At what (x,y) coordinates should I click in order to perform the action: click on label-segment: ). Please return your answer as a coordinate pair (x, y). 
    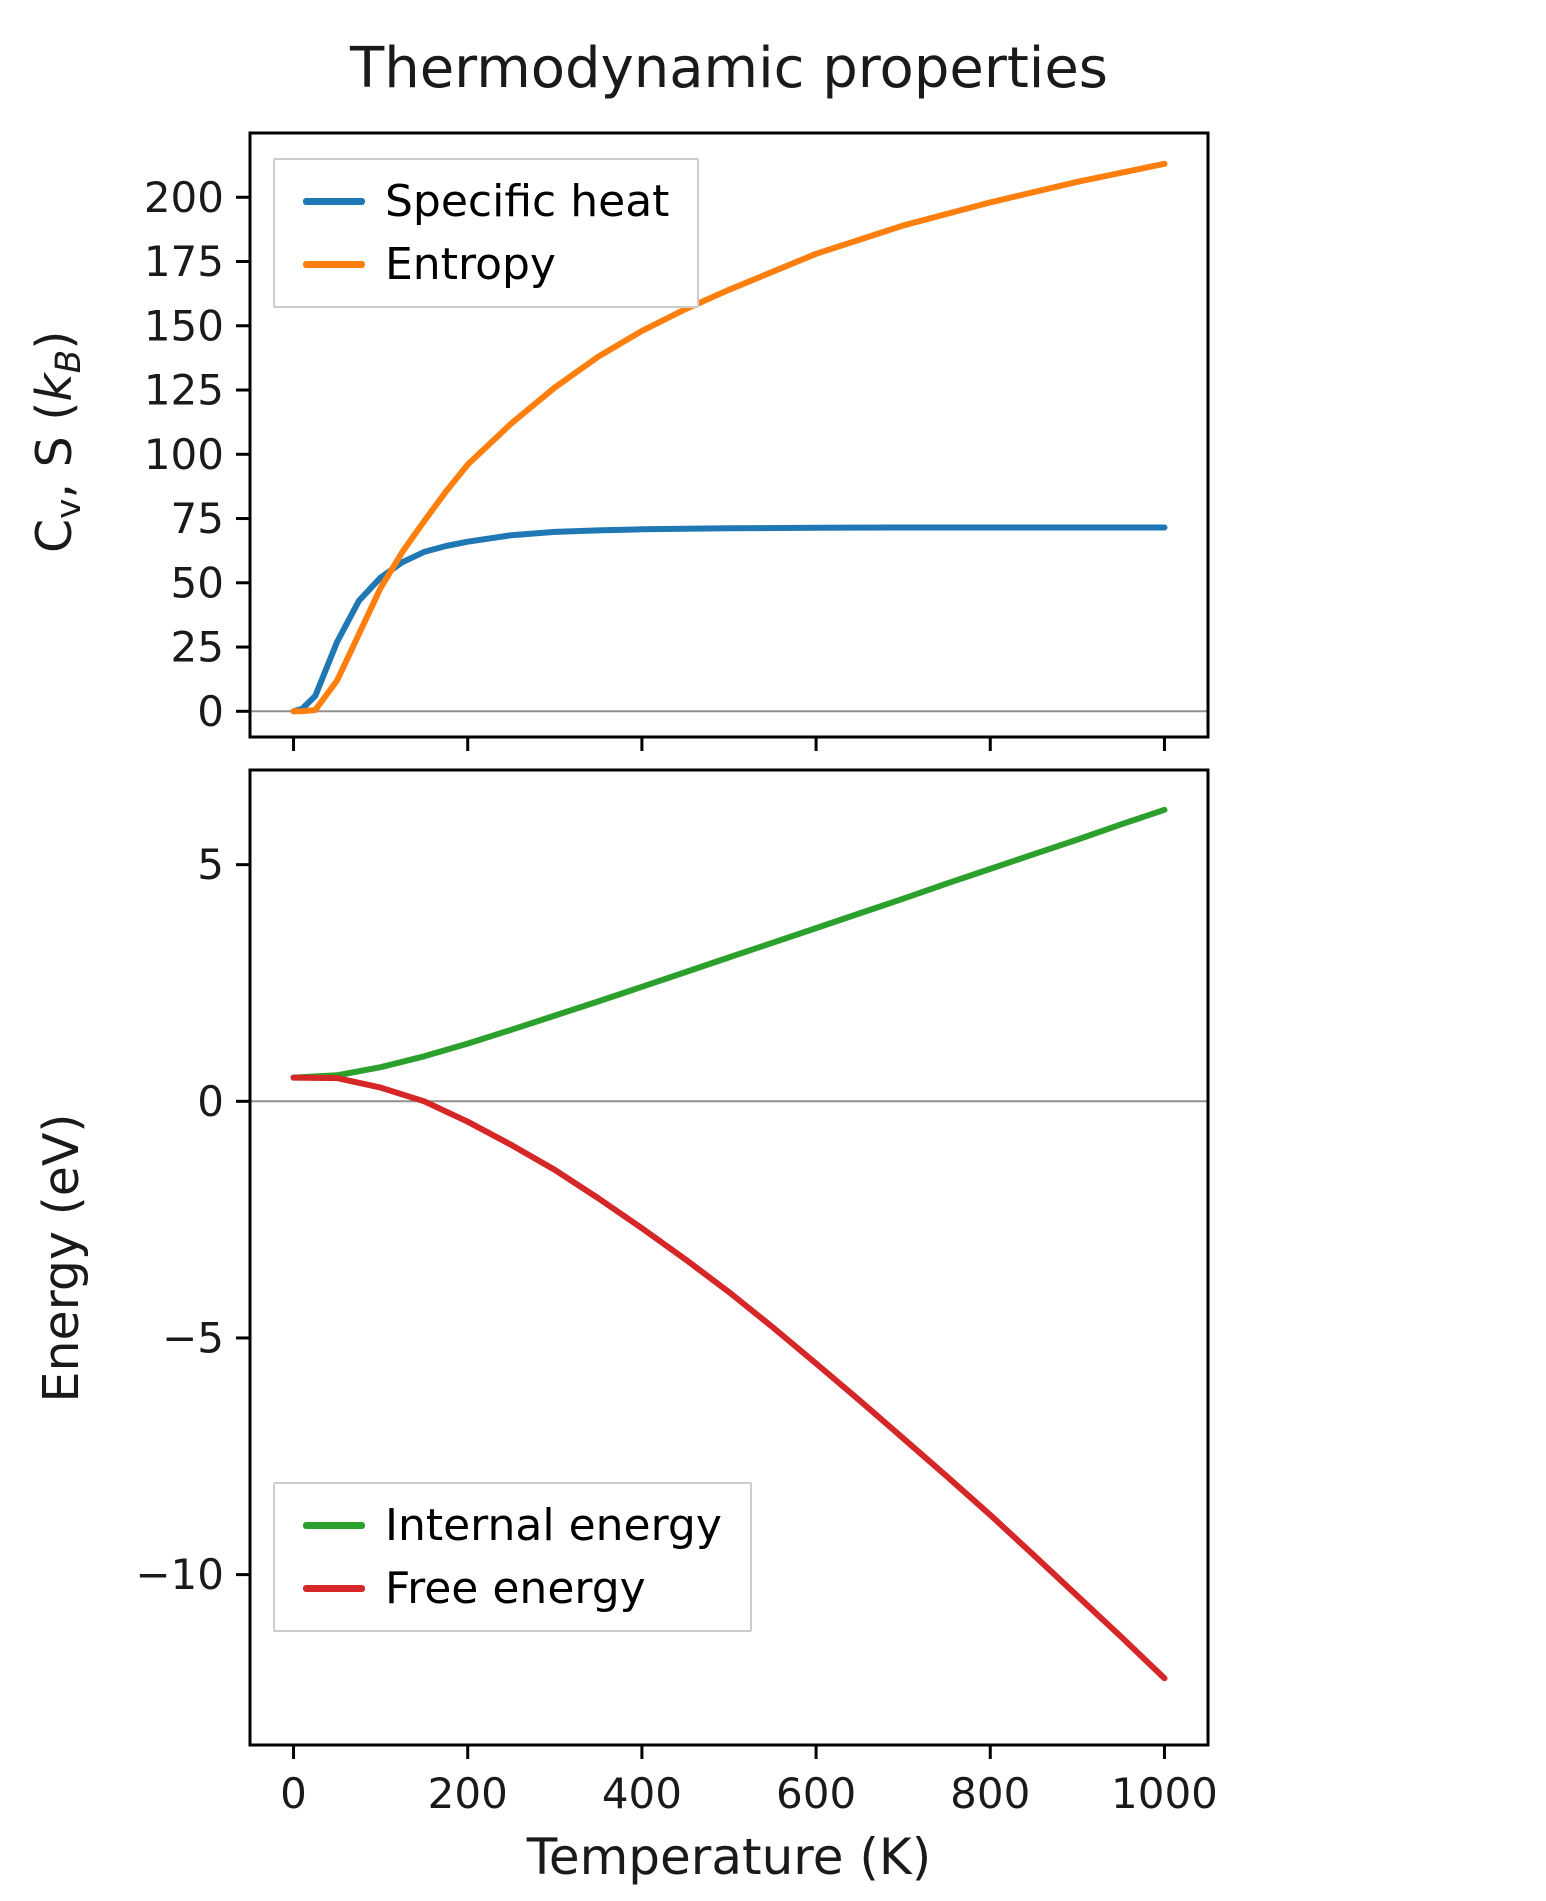
    Looking at the image, I should click on (55, 340).